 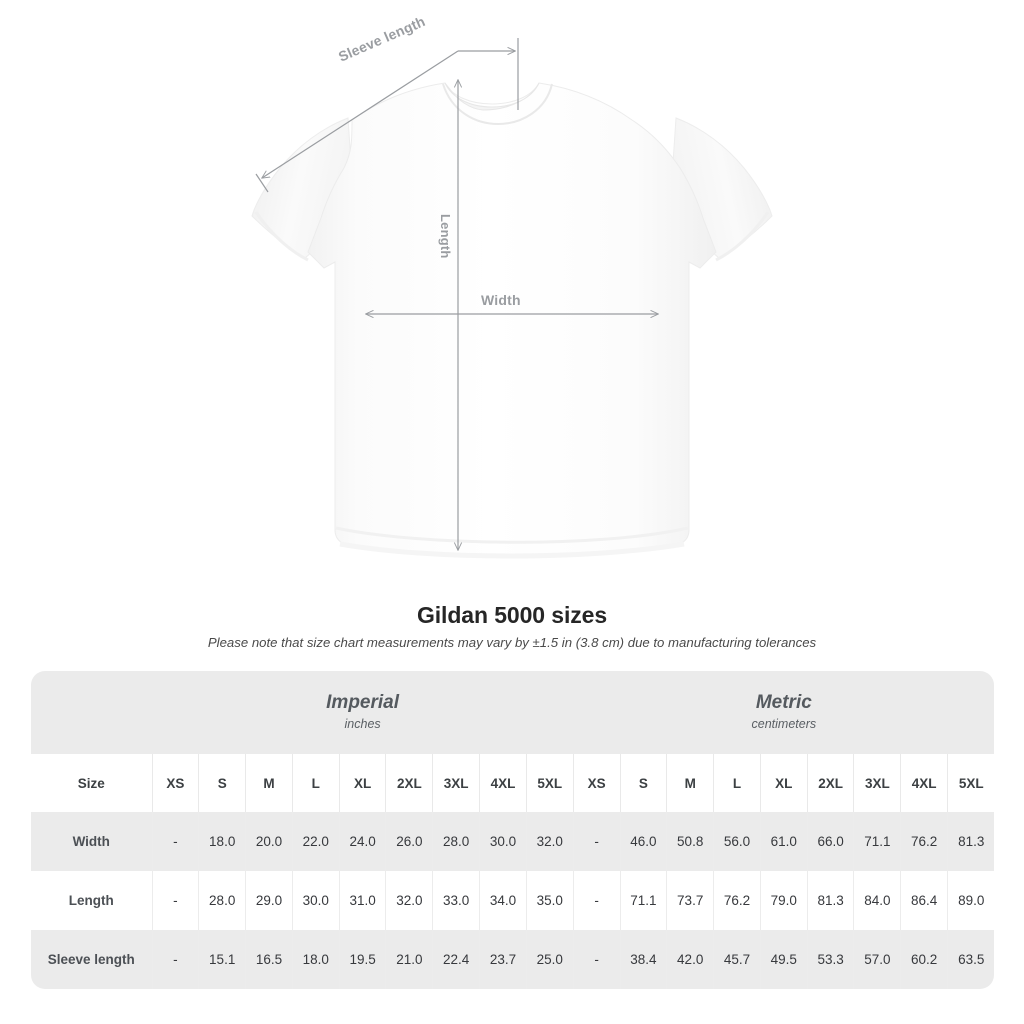 What do you see at coordinates (409, 959) in the screenshot?
I see `cell-sleeve-imperial-2xl: 21.0` at bounding box center [409, 959].